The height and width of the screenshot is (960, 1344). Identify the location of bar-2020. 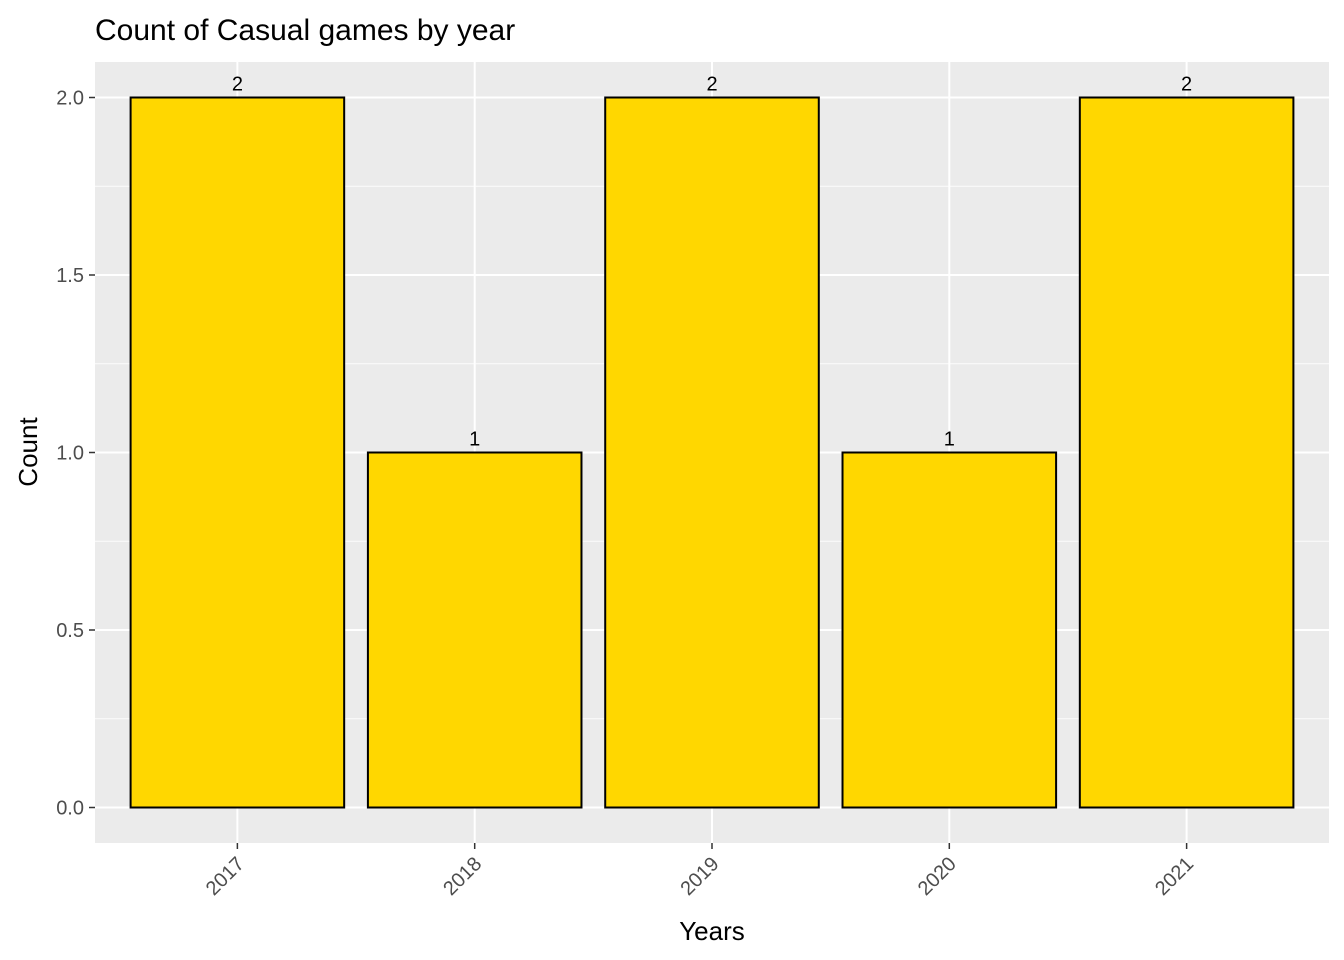
(949, 630).